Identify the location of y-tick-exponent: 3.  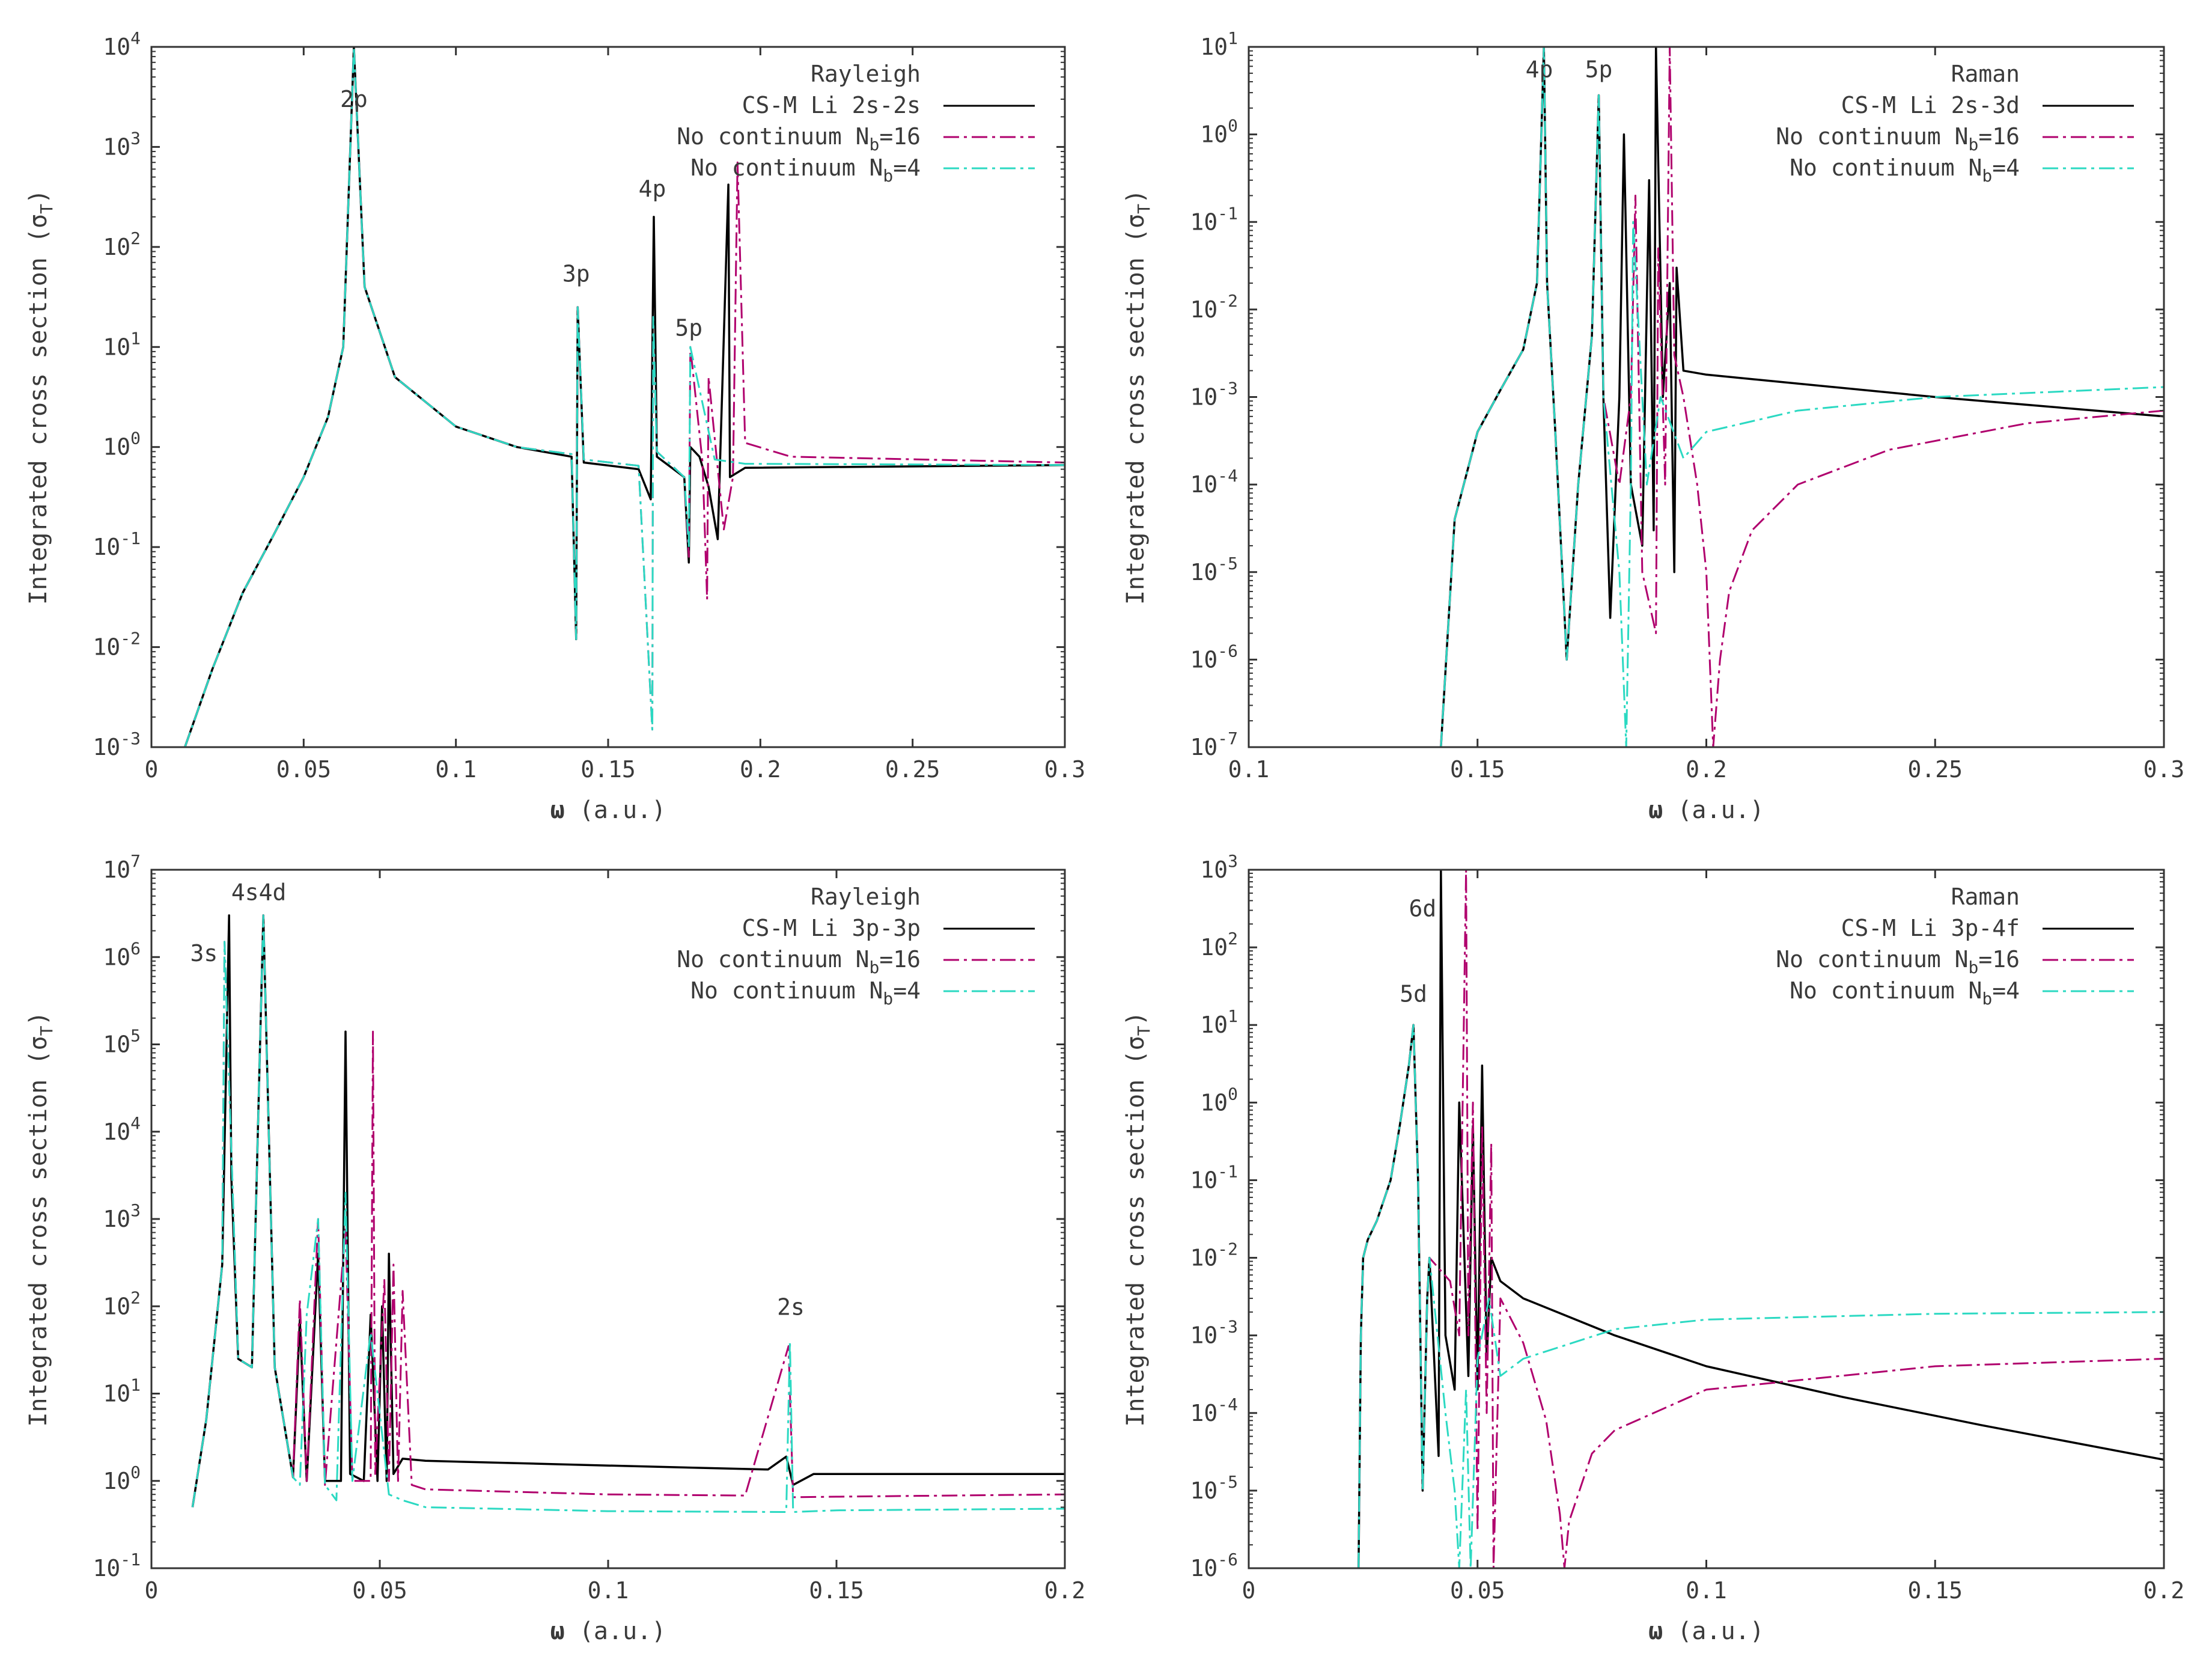
(135, 138).